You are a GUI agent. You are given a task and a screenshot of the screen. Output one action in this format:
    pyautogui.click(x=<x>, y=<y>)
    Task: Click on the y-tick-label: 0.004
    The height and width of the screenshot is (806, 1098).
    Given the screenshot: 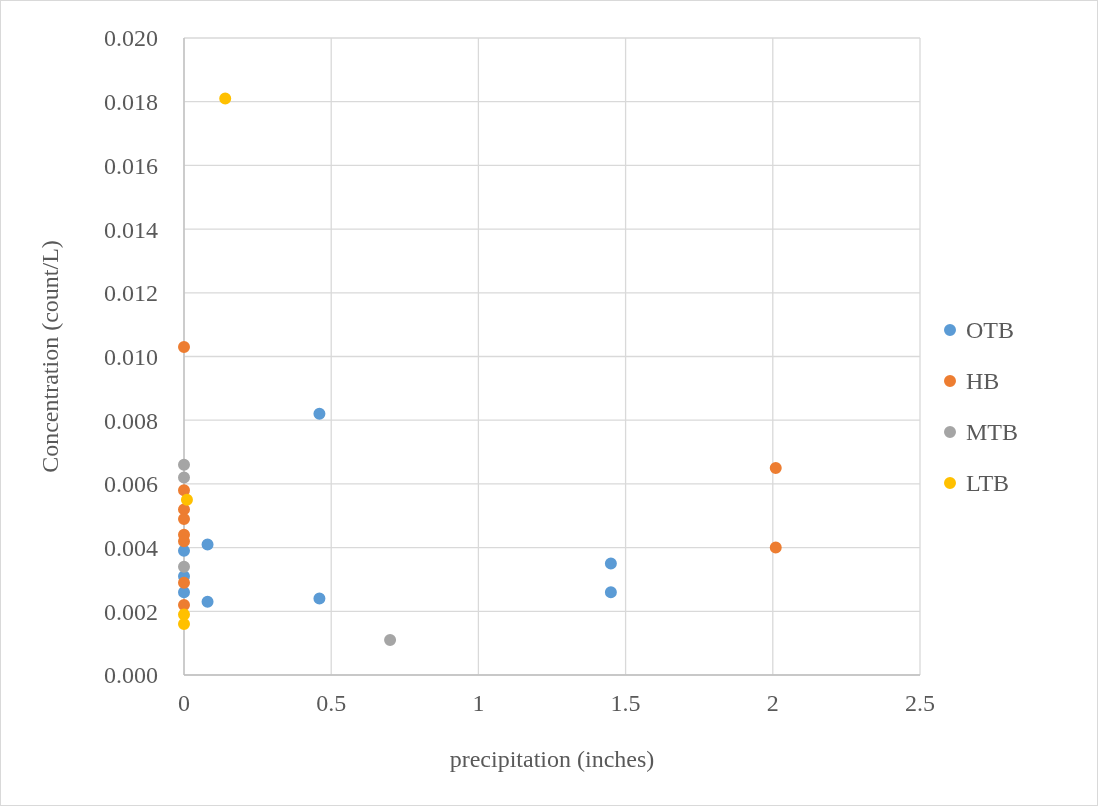 What is the action you would take?
    pyautogui.click(x=131, y=548)
    